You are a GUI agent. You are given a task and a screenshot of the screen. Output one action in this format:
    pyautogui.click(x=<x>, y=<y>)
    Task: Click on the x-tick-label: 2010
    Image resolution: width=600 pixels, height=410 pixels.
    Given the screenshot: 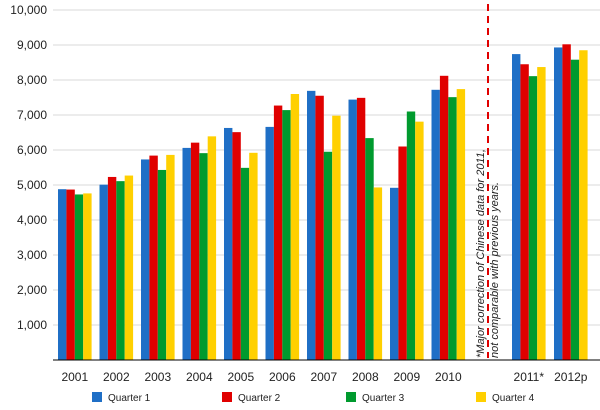 What is the action you would take?
    pyautogui.click(x=448, y=377)
    